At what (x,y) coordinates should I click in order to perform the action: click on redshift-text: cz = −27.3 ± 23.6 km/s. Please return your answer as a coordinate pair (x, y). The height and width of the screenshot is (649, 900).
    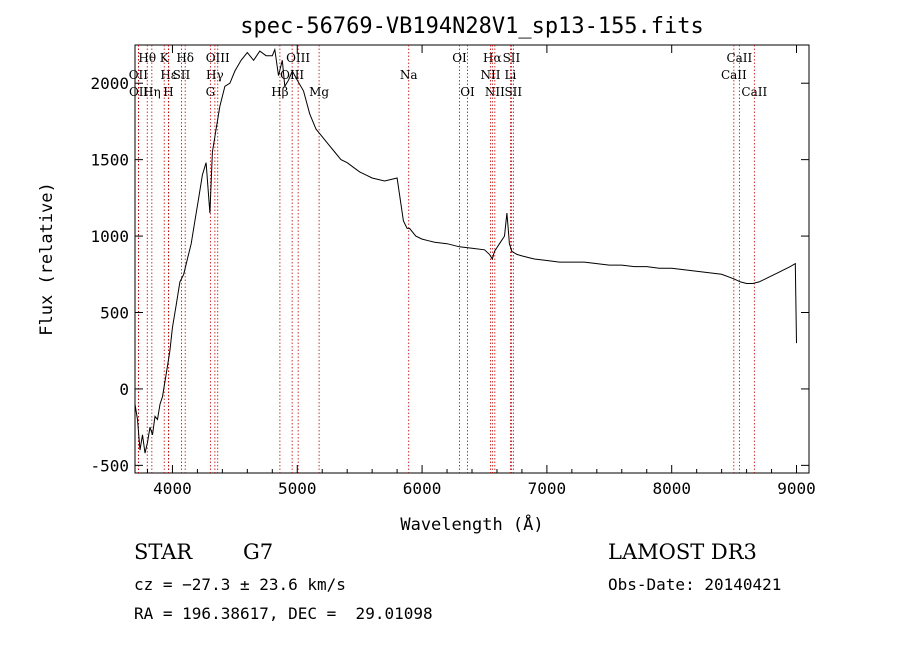
    Looking at the image, I should click on (240, 584).